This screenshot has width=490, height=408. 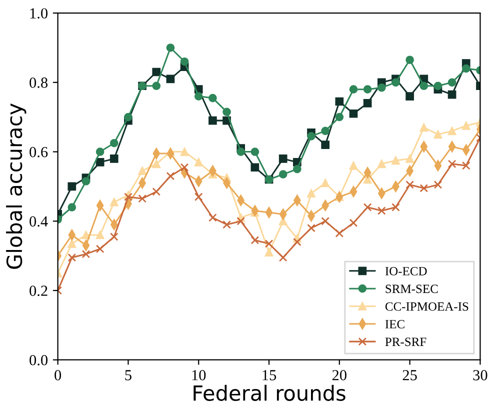 I want to click on y-tick-label: 0.4, so click(x=39, y=221).